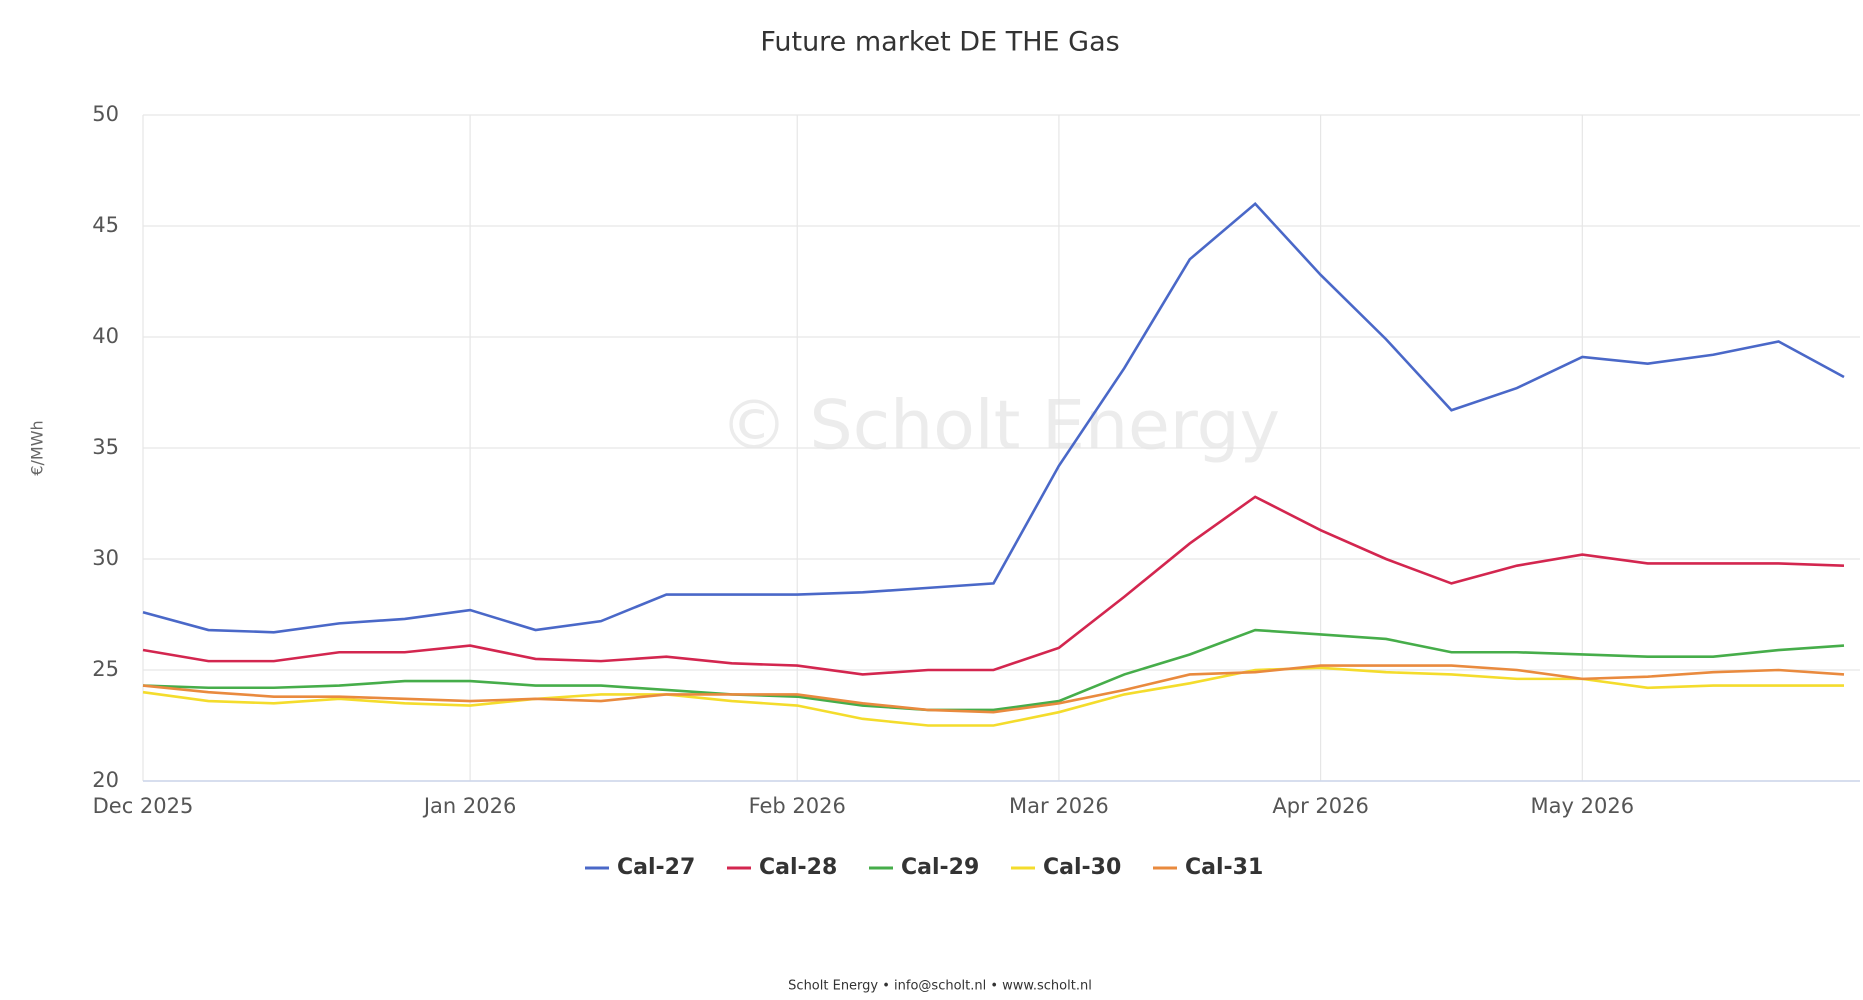  I want to click on y-tick-label: 35, so click(105, 447).